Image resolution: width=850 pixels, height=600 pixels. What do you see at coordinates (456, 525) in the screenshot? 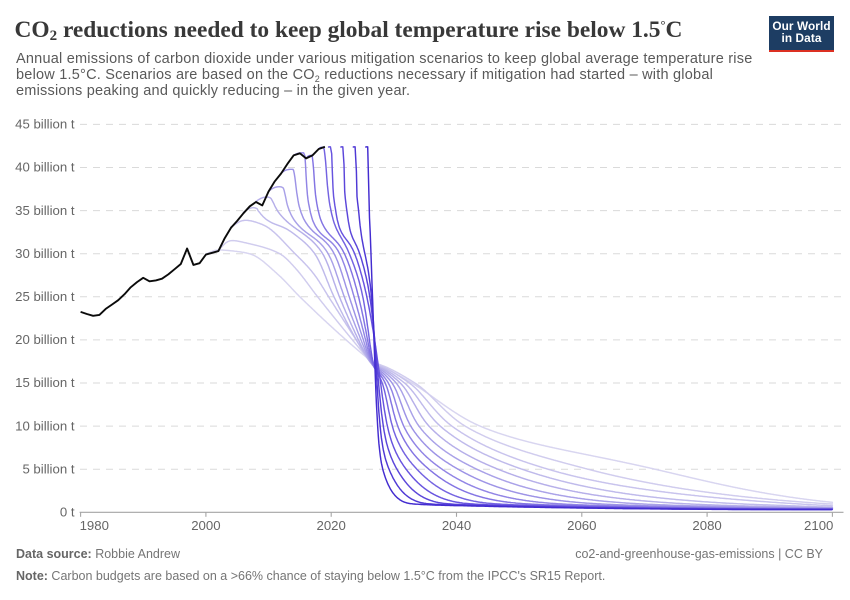
I see `svg-text: 2040` at bounding box center [456, 525].